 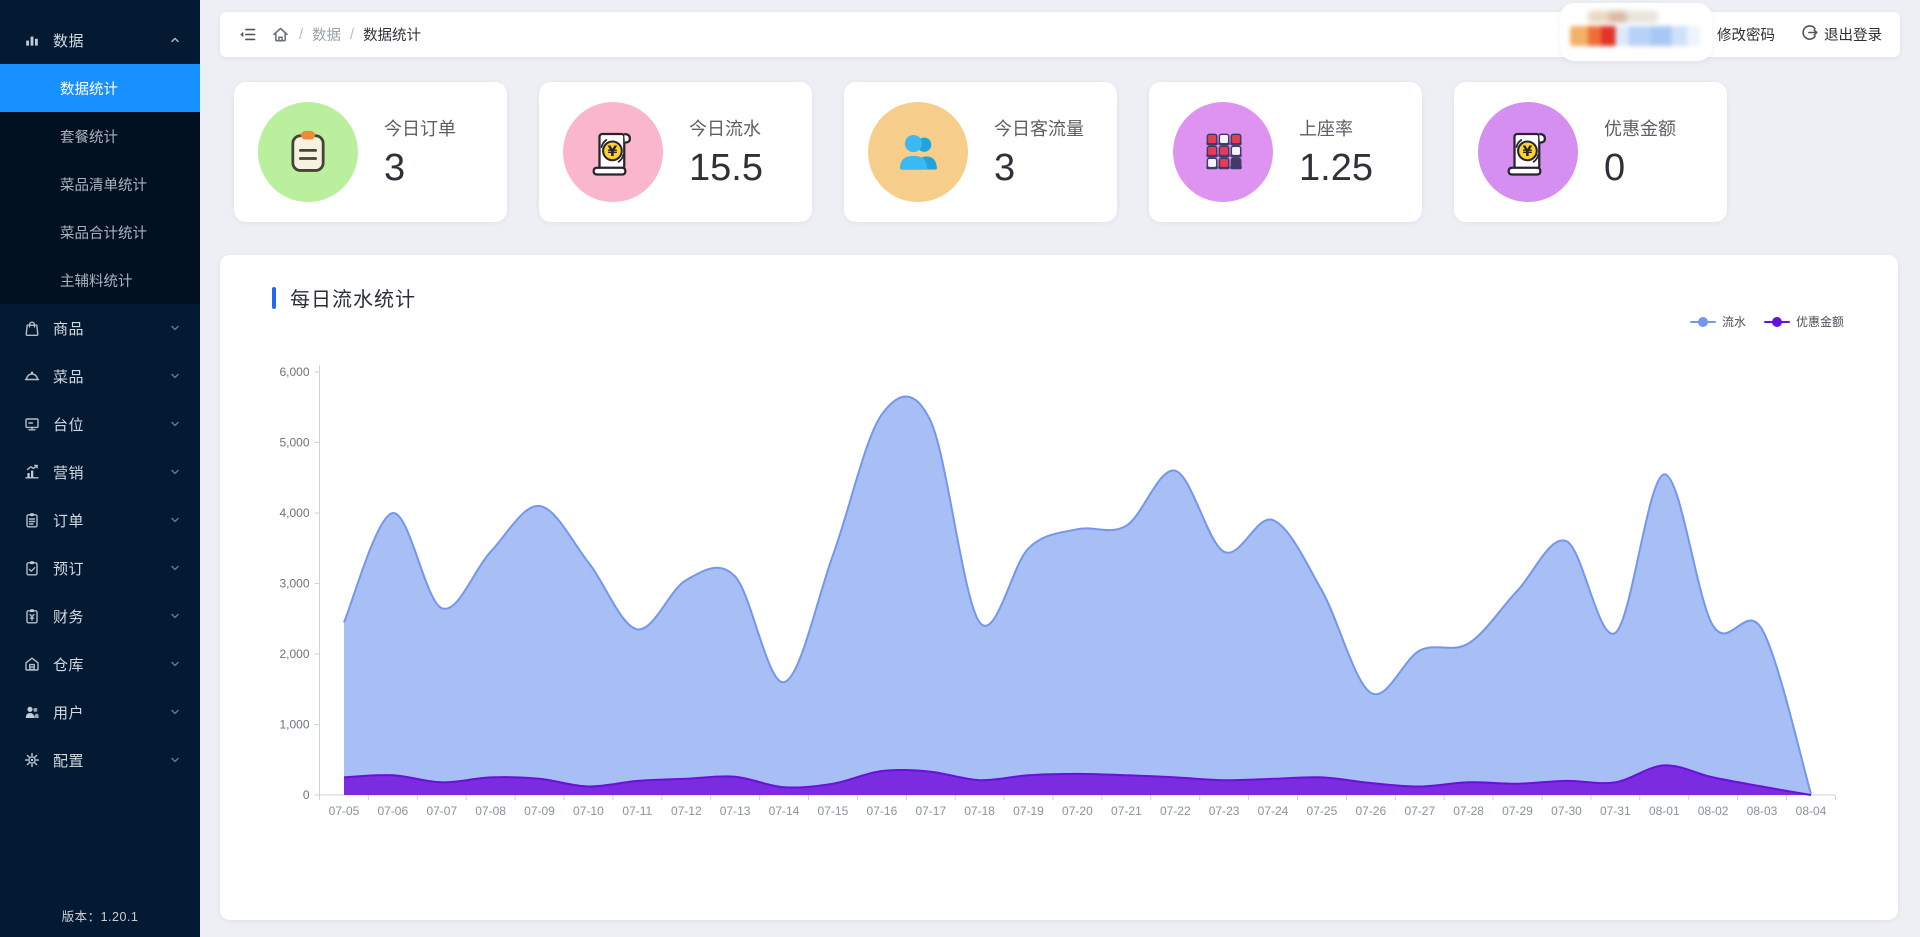 I want to click on x-tick-label: 07-10, so click(x=588, y=811).